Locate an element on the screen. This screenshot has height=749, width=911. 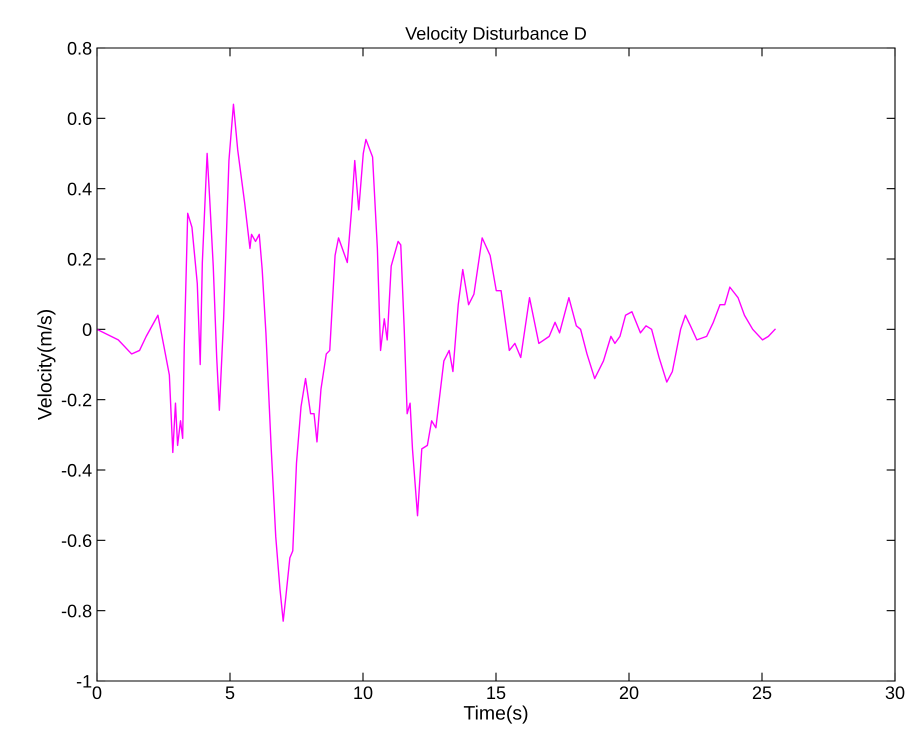
x-tick-label: 0 is located at coordinates (97, 693).